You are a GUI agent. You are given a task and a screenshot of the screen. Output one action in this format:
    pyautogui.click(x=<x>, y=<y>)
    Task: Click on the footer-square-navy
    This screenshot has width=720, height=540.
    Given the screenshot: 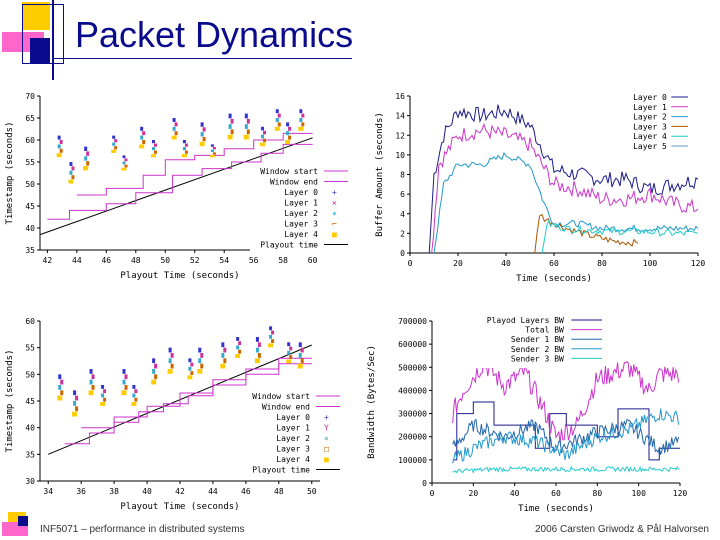 What is the action you would take?
    pyautogui.click(x=23, y=521)
    